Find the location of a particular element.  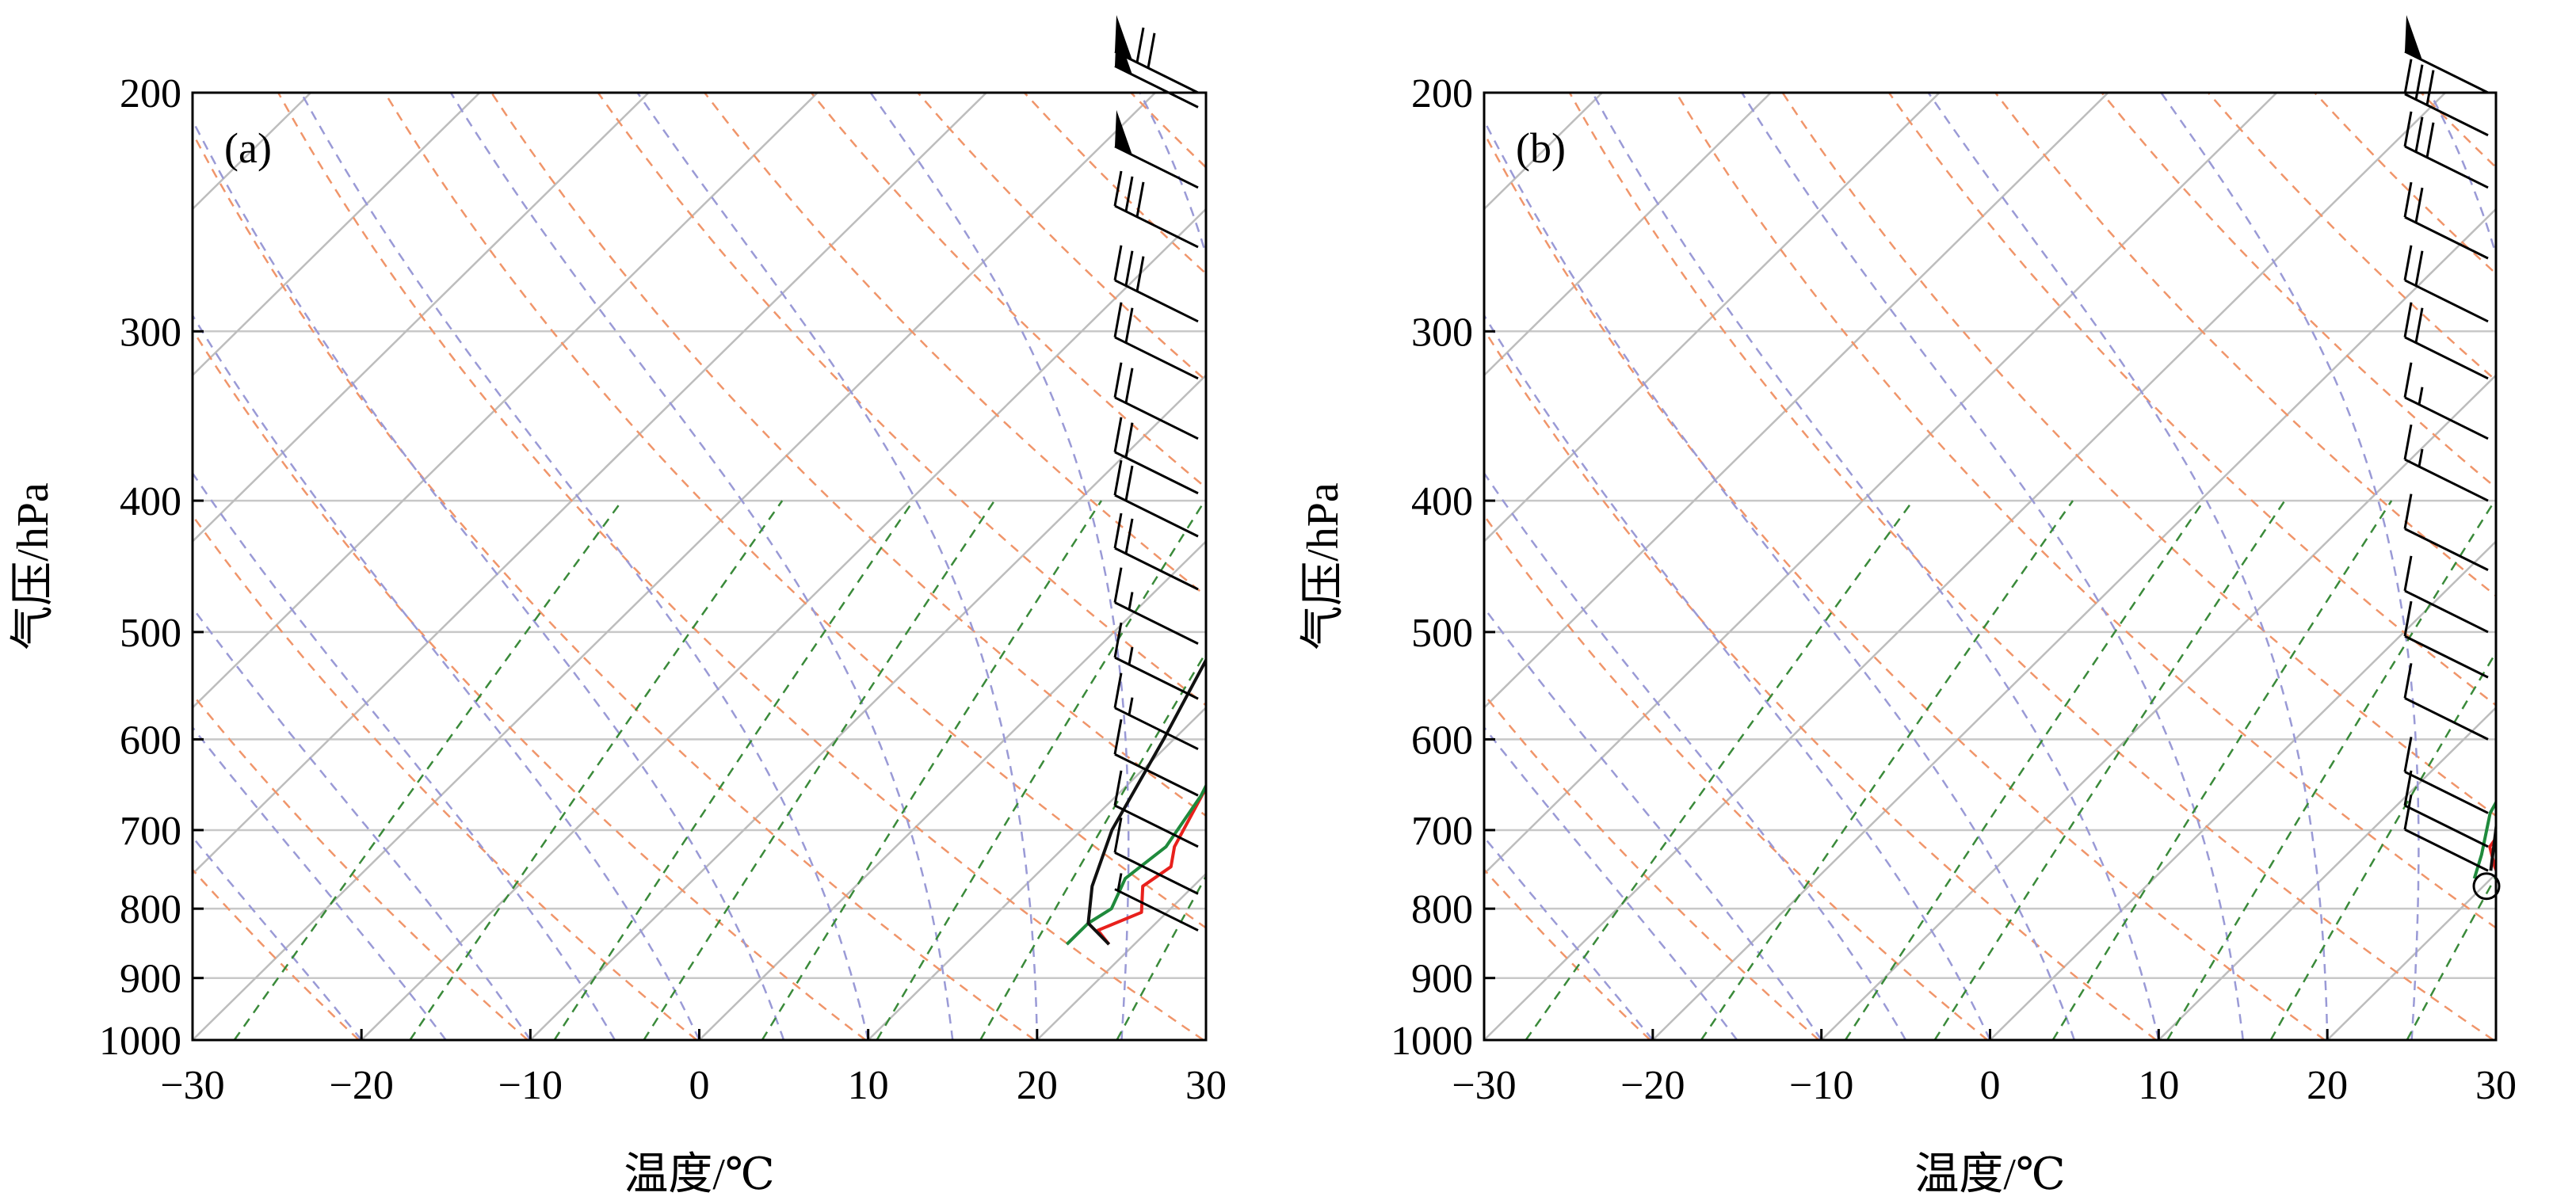

x-tick-label: 0 is located at coordinates (1990, 1086).